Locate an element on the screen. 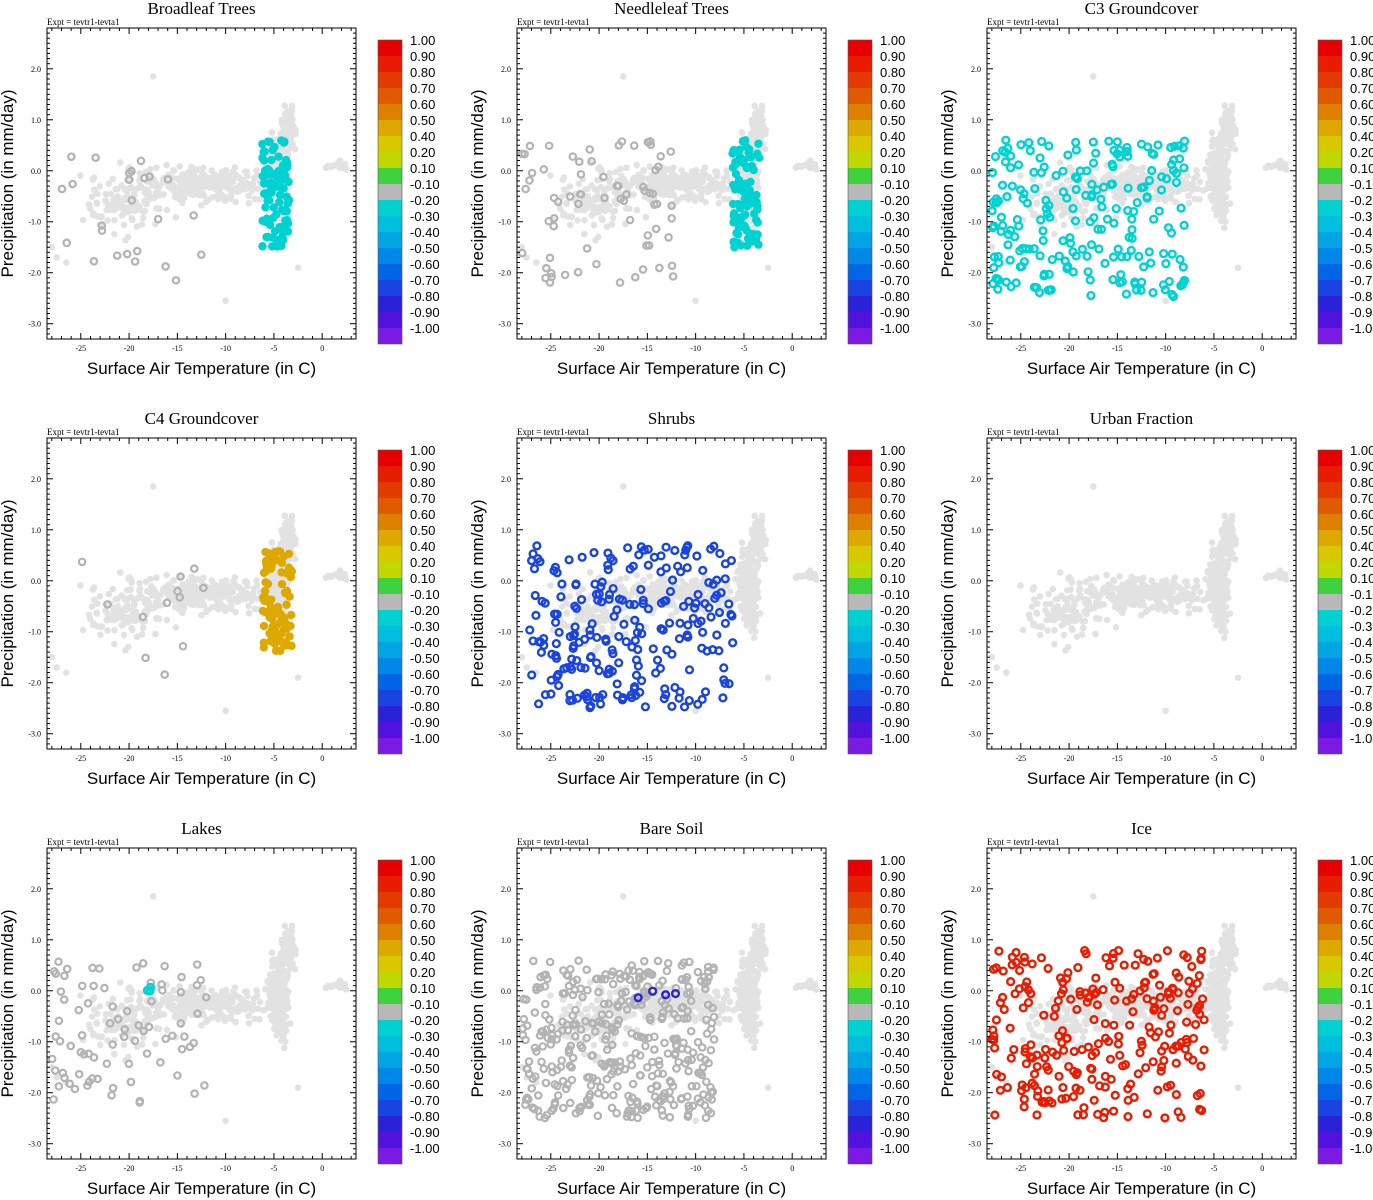  chart-title: Shrubs is located at coordinates (671, 418).